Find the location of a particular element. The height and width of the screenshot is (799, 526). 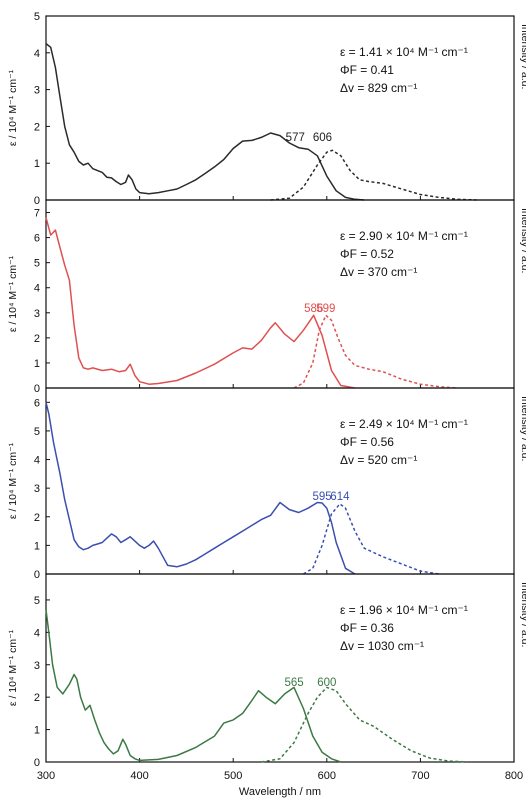

annotation-line: Δv = 520 cm⁻¹ is located at coordinates (378, 460).